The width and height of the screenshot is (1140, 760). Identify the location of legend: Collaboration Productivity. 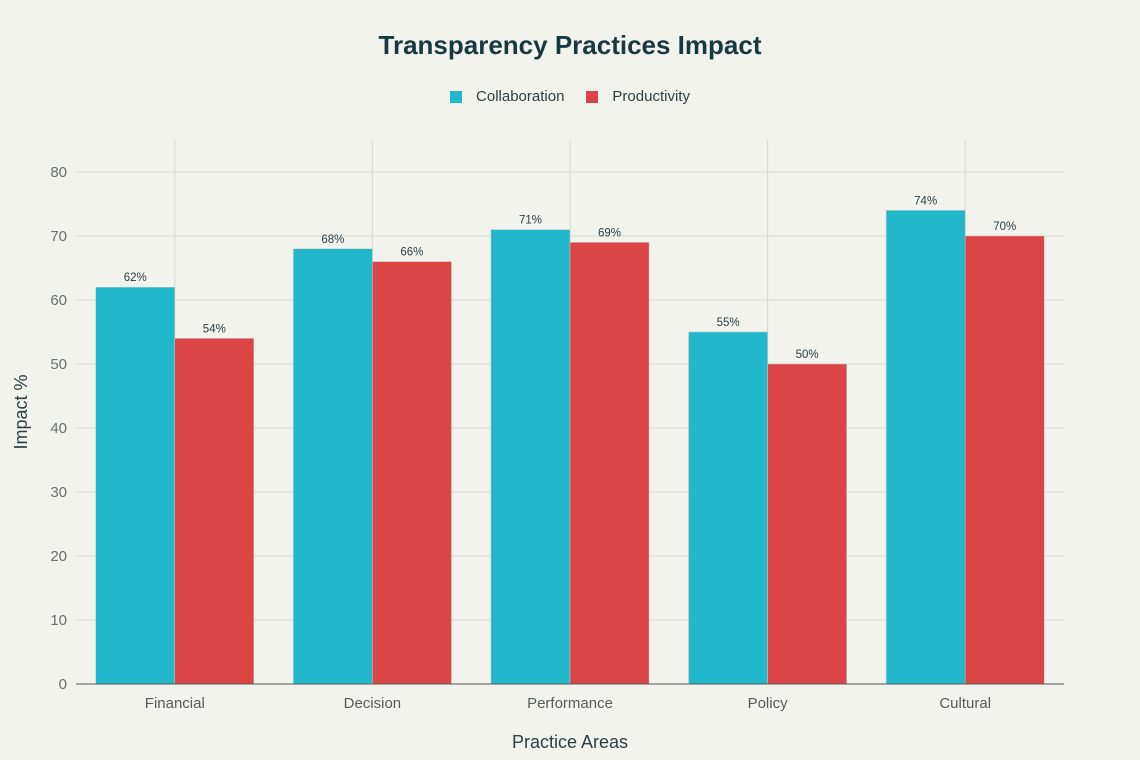
(570, 96).